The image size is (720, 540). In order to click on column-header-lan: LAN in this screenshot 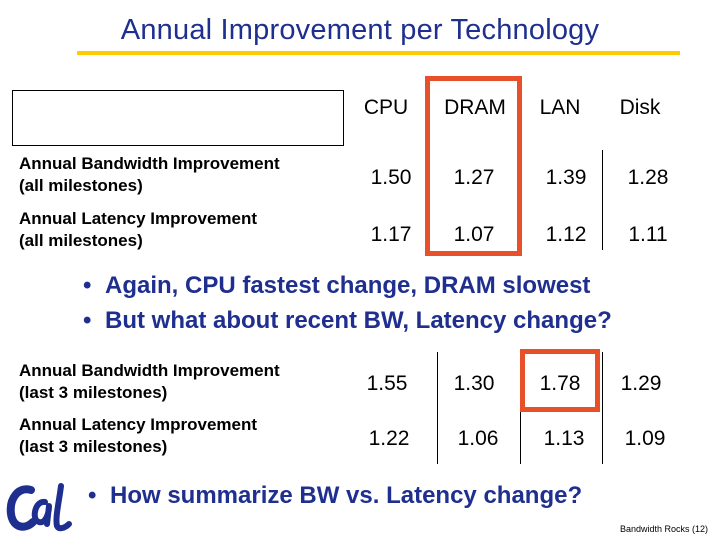, I will do `click(560, 107)`.